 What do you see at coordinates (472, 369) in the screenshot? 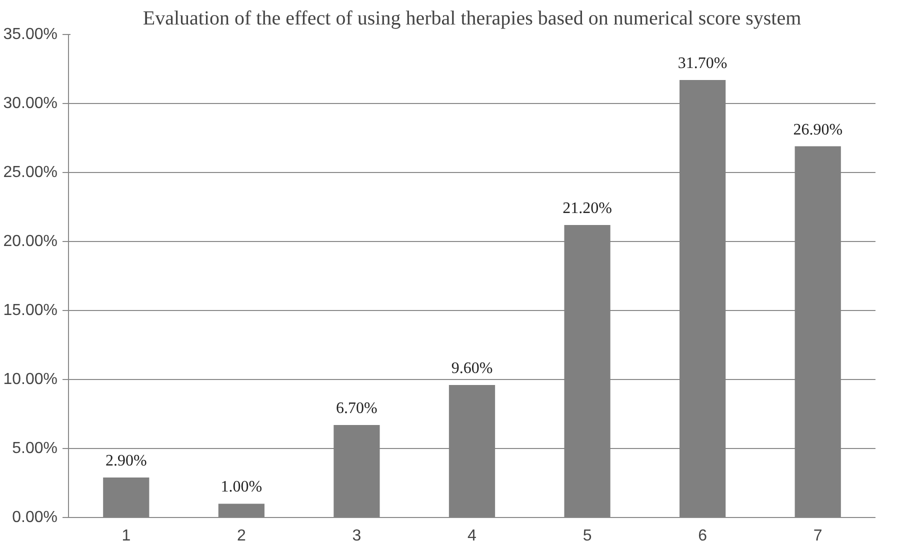
I see `data-label: 9.60%` at bounding box center [472, 369].